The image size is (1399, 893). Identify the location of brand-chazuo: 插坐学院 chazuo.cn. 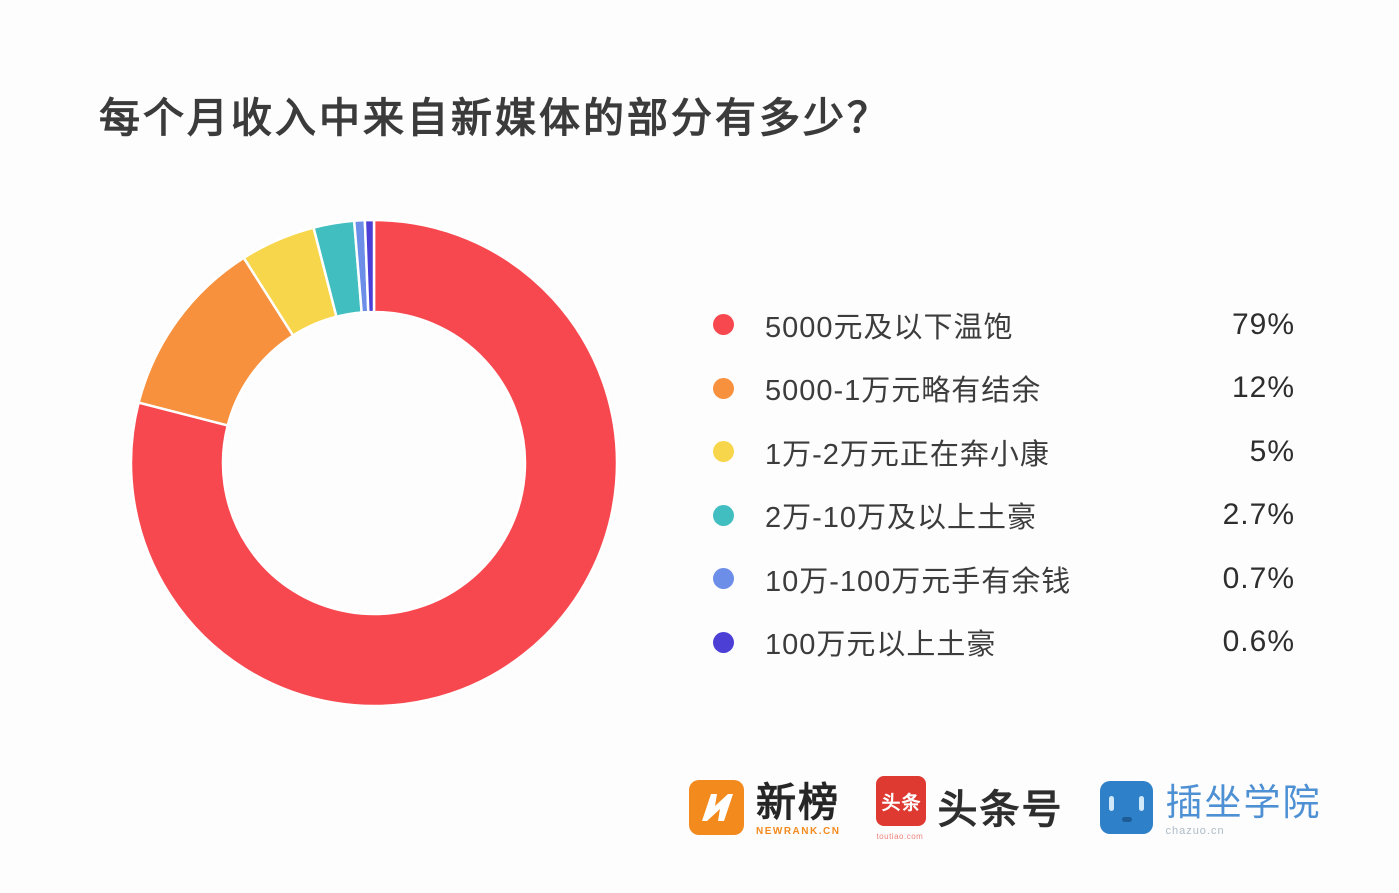
(1210, 810).